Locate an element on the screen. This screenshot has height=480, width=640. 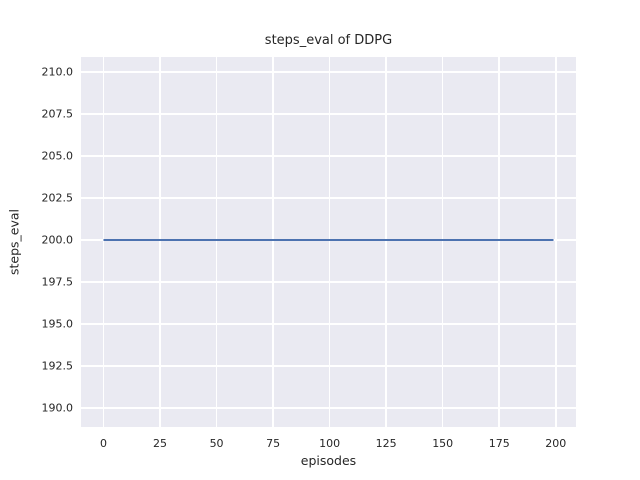
x-tick-label: 100 is located at coordinates (330, 443).